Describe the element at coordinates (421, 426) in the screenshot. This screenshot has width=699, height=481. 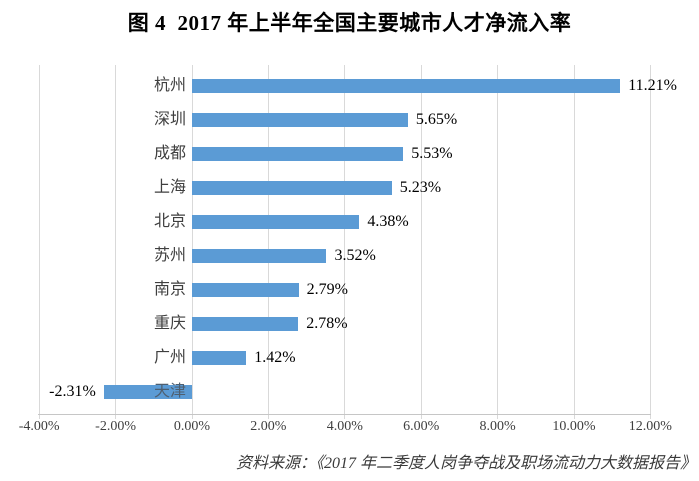
I see `x-tick-label: 6.00%` at that location.